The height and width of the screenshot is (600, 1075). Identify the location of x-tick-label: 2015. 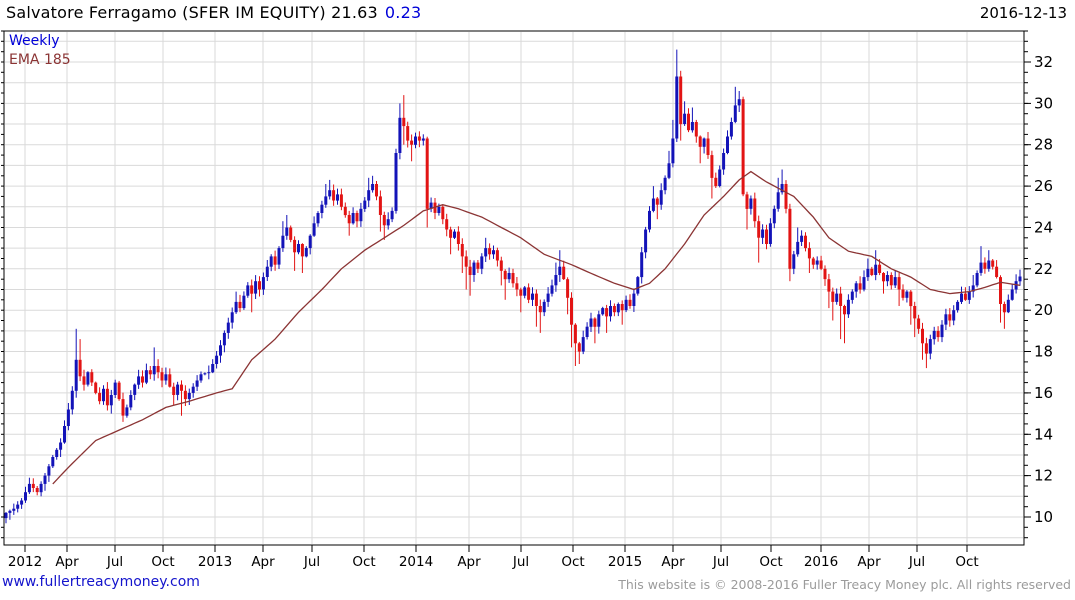
(625, 562).